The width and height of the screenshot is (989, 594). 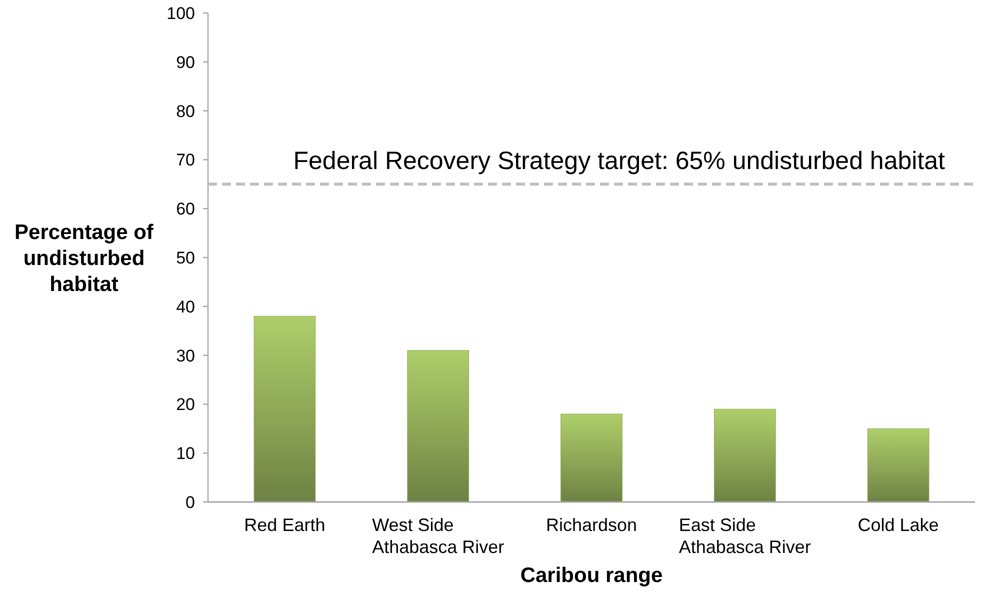 What do you see at coordinates (185, 160) in the screenshot?
I see `y-tick-label: 70` at bounding box center [185, 160].